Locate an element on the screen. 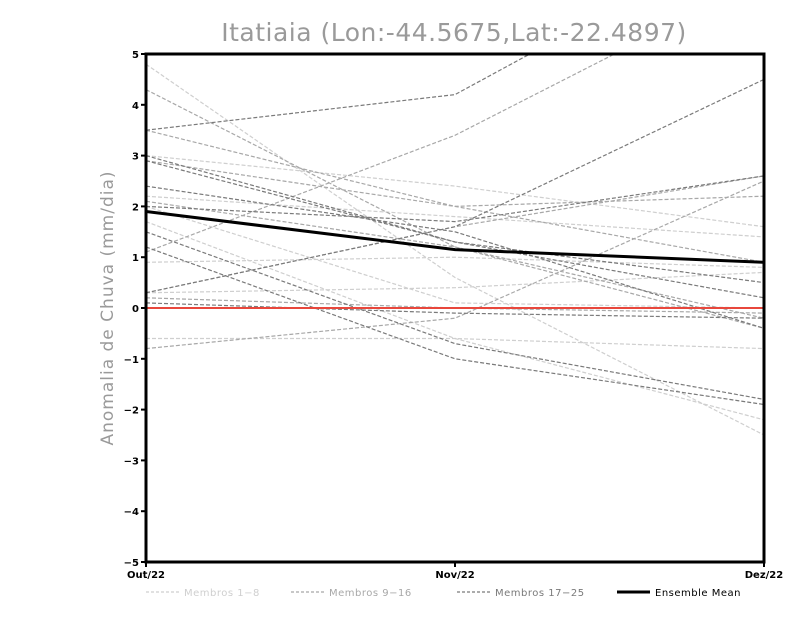 Image resolution: width=800 pixels, height=618 pixels. y-tick-label: −1 is located at coordinates (131, 360).